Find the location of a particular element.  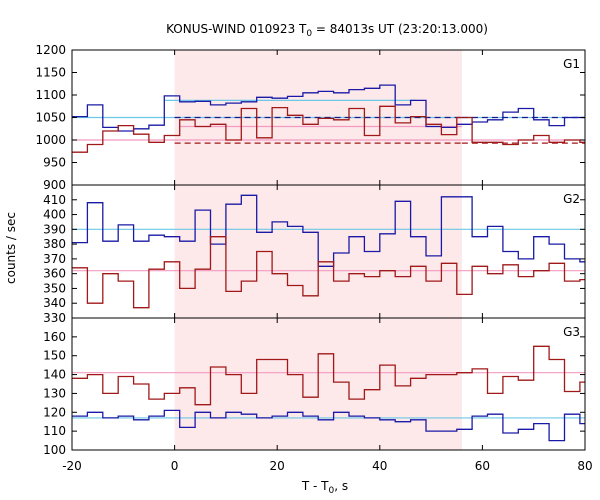

x-tick-label: -20 is located at coordinates (72, 466).